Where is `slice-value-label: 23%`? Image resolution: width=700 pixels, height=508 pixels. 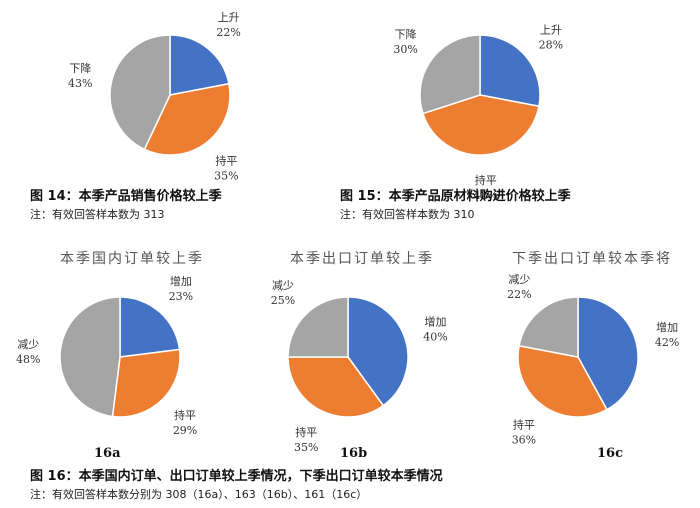 slice-value-label: 23% is located at coordinates (181, 296).